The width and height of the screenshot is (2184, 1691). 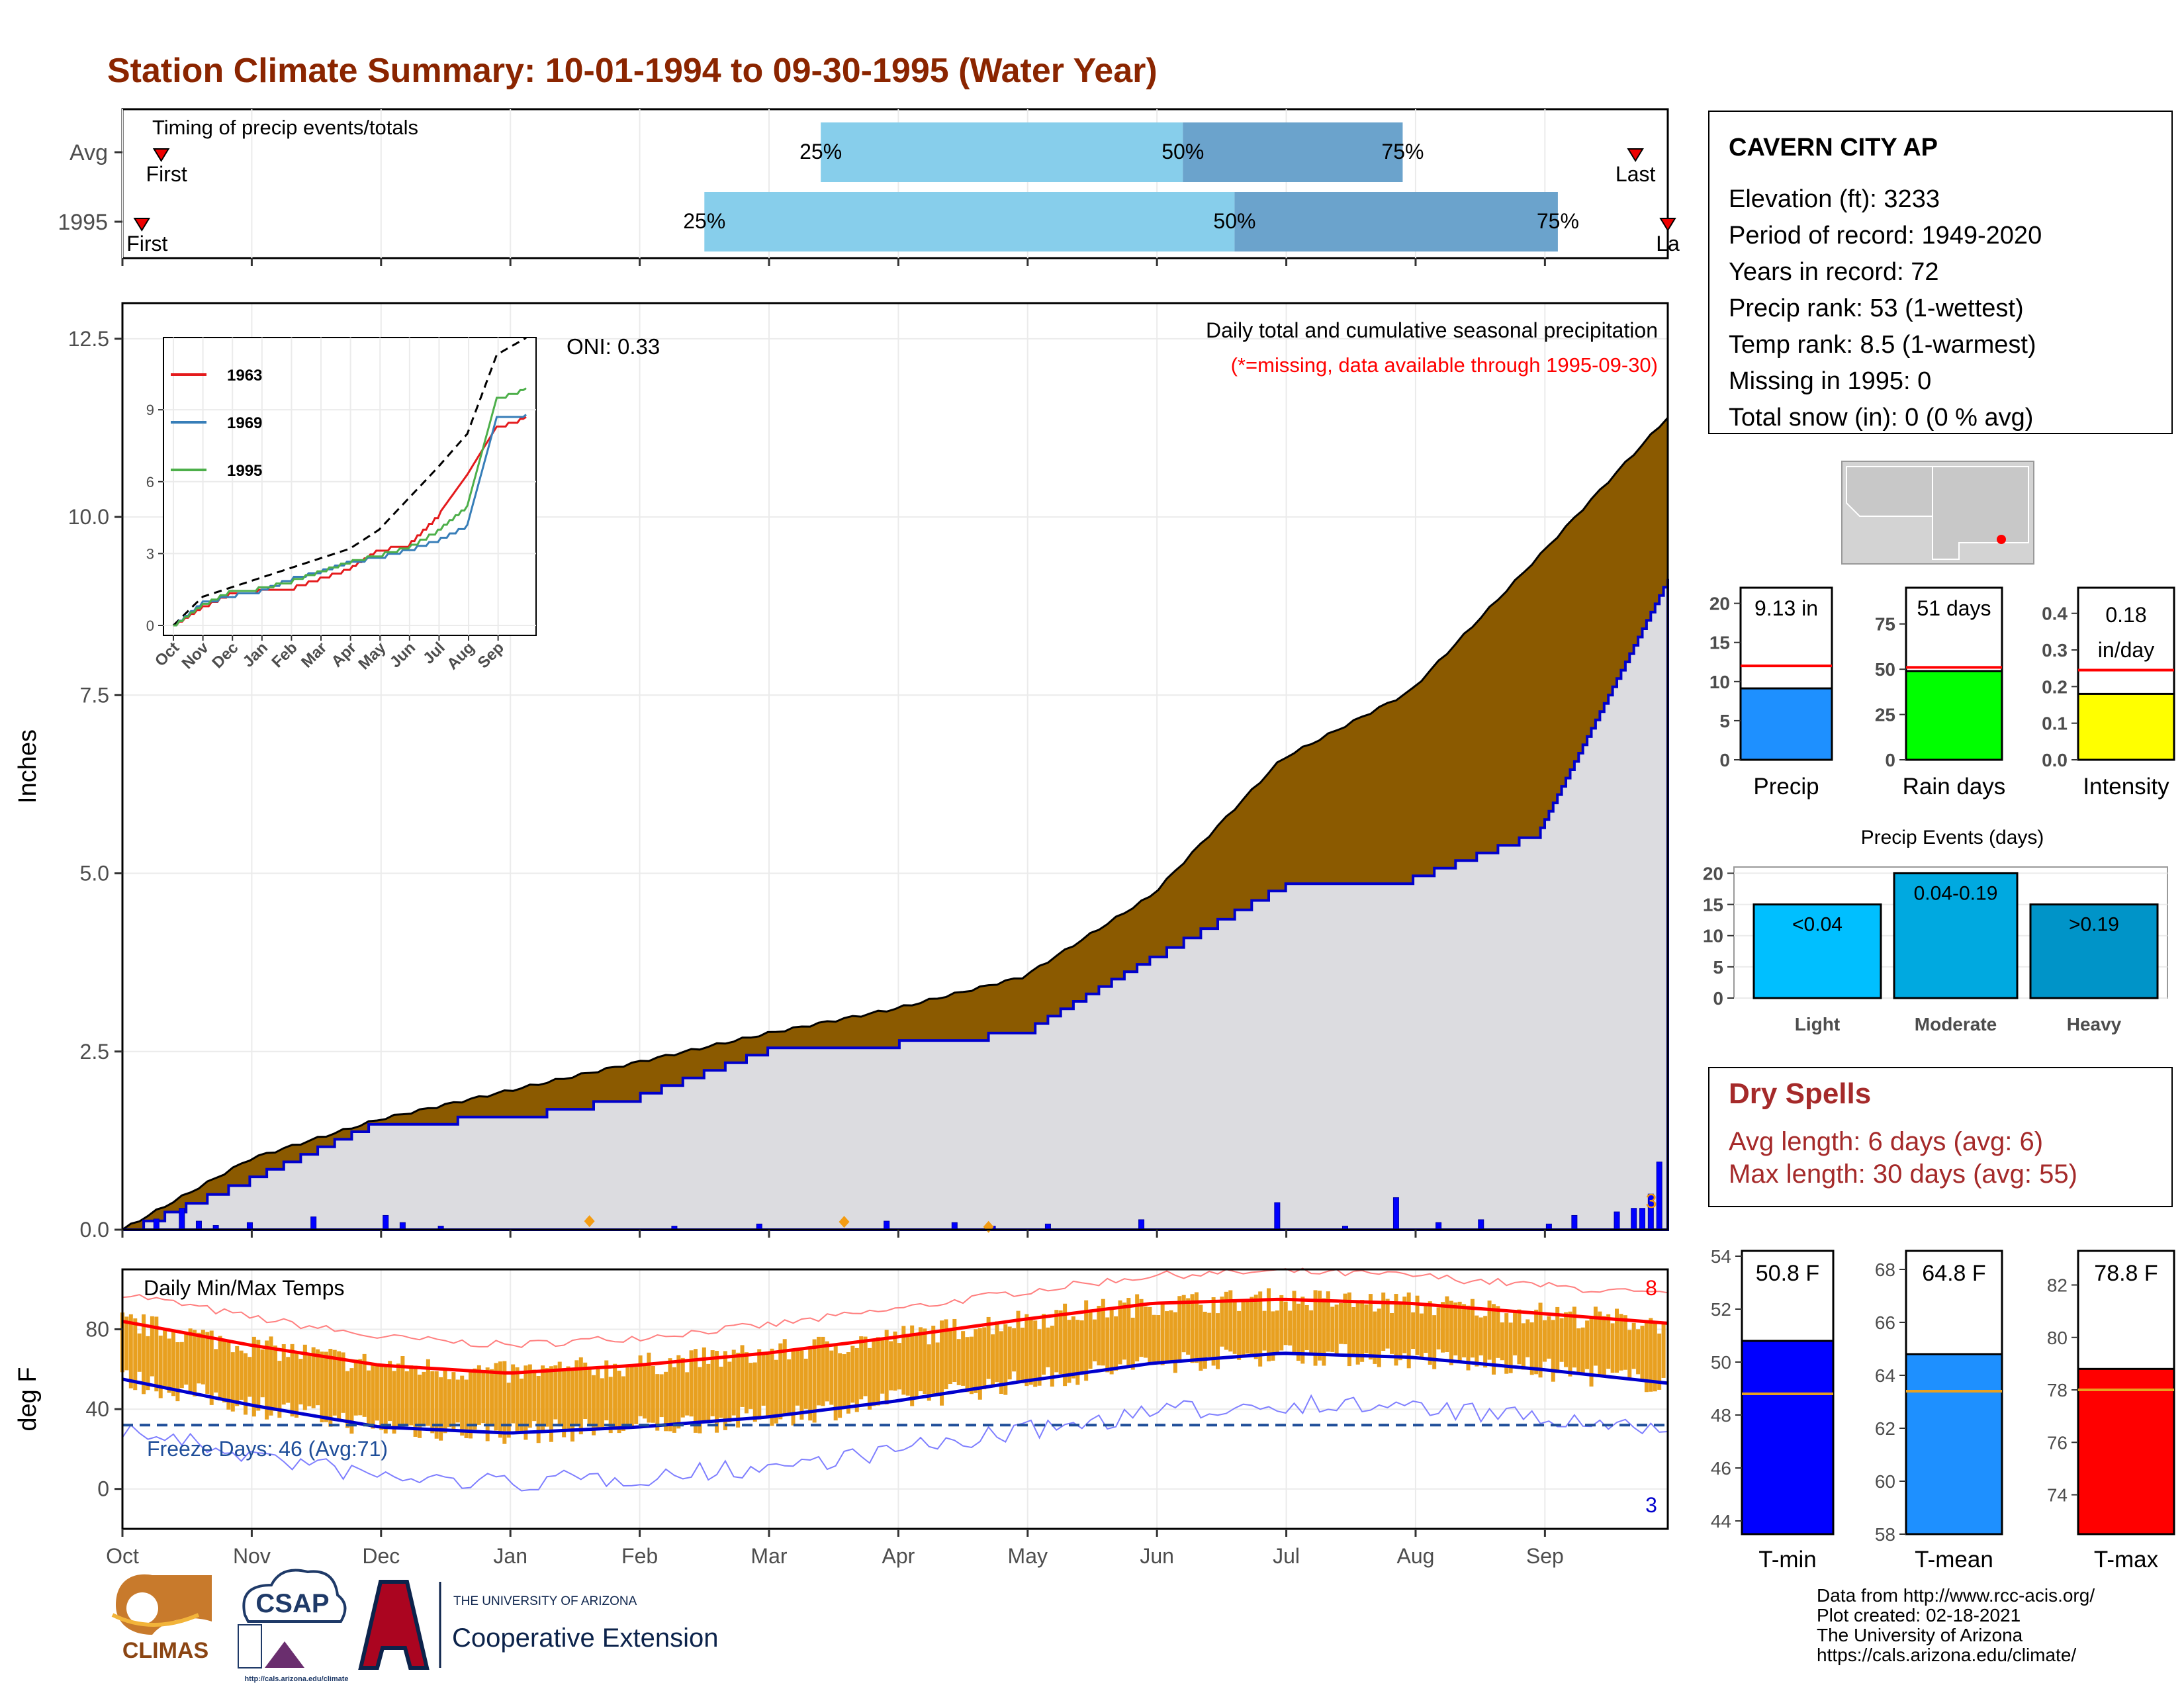 I want to click on summary-ytick-label: 0.0, so click(x=2055, y=760).